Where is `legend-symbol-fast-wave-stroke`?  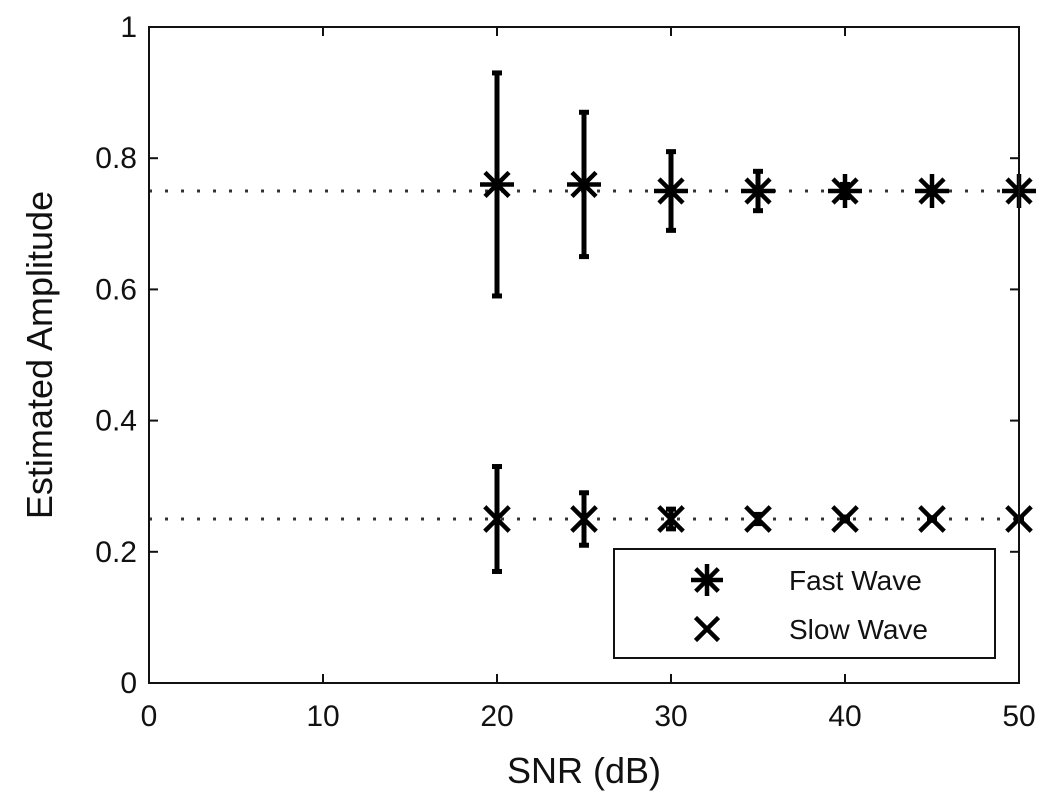 legend-symbol-fast-wave-stroke is located at coordinates (707, 580).